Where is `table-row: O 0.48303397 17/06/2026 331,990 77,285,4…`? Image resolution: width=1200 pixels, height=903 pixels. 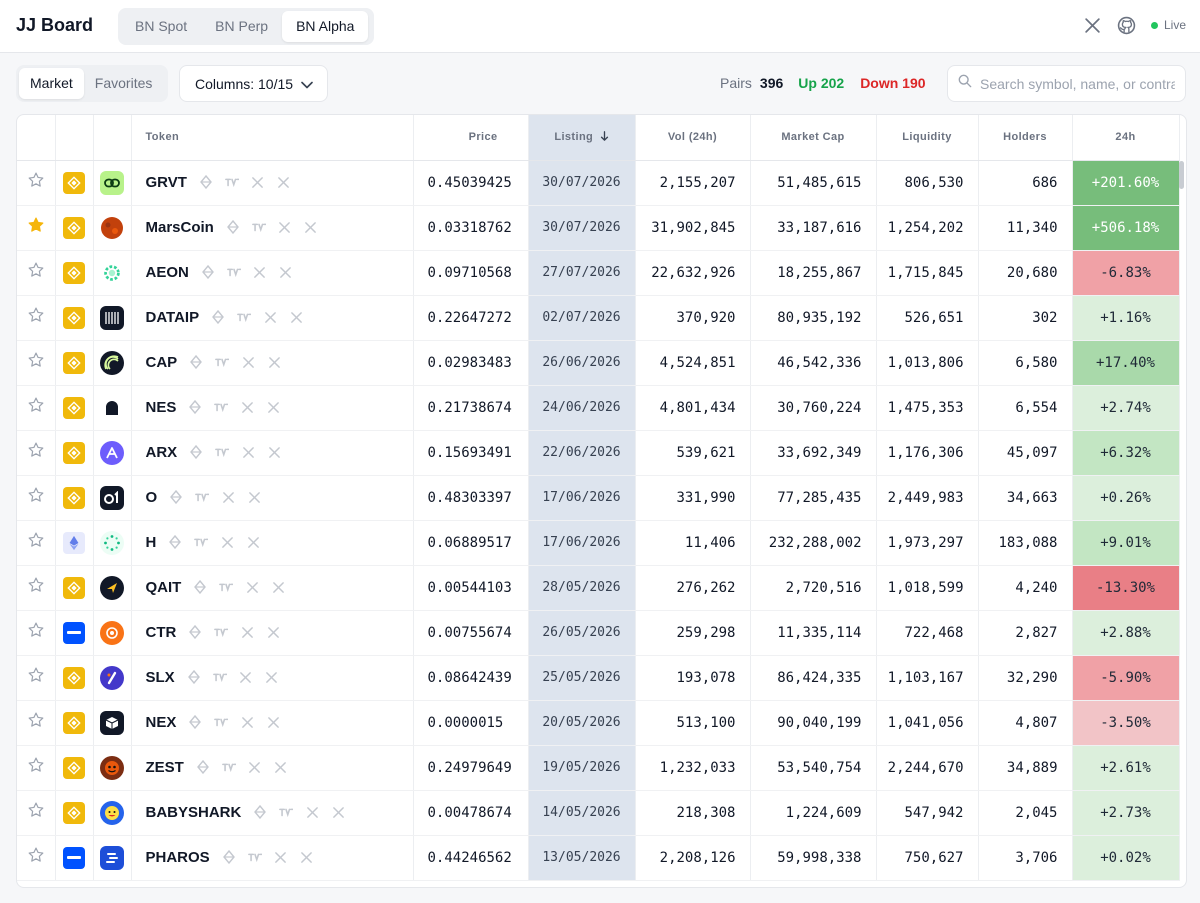 table-row: O 0.48303397 17/06/2026 331,990 77,285,4… is located at coordinates (598, 498).